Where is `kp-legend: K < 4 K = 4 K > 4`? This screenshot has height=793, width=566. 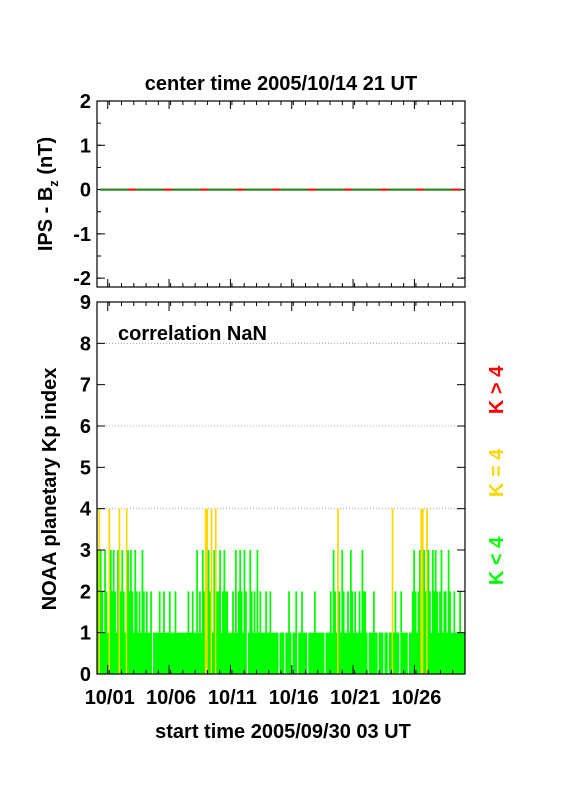
kp-legend: K < 4 K = 4 K > 4 is located at coordinates (497, 475).